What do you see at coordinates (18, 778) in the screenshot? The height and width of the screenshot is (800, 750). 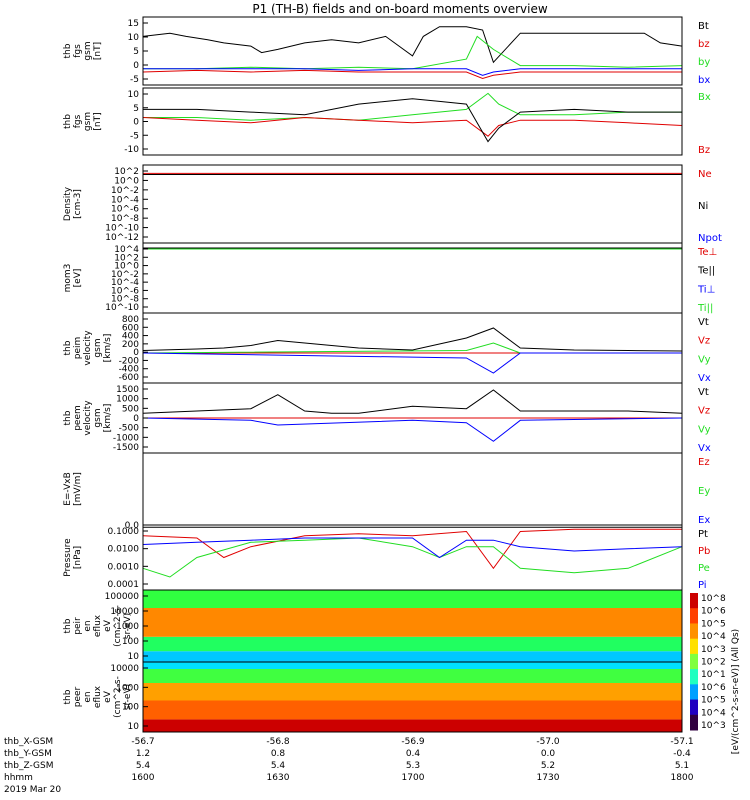 I see `axis-row-label: hhmm` at bounding box center [18, 778].